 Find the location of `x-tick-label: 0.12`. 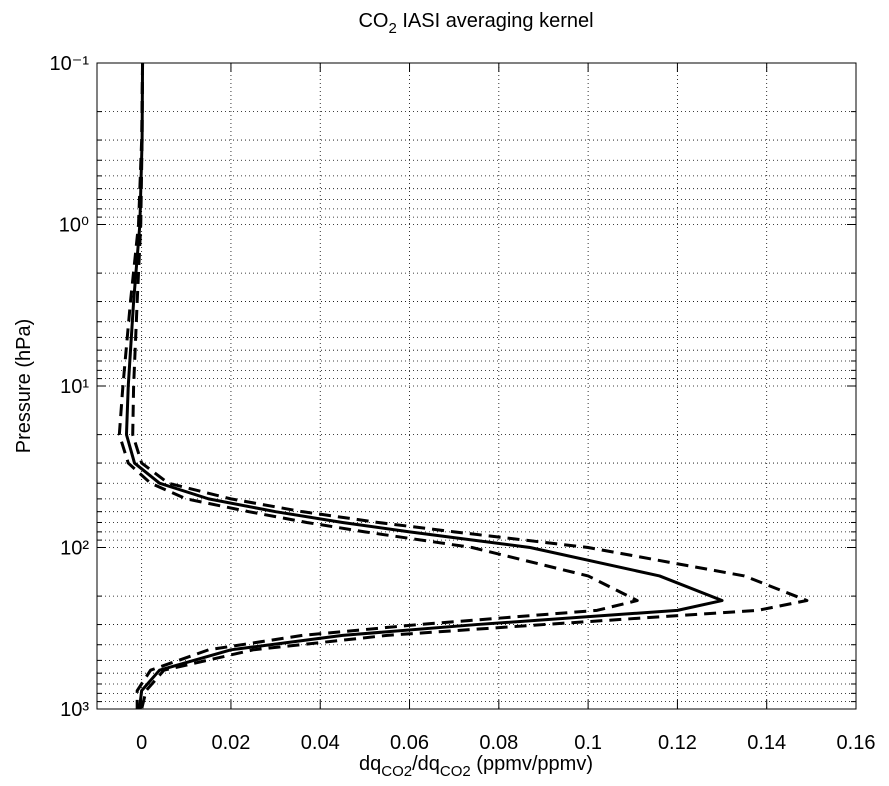

x-tick-label: 0.12 is located at coordinates (677, 743).